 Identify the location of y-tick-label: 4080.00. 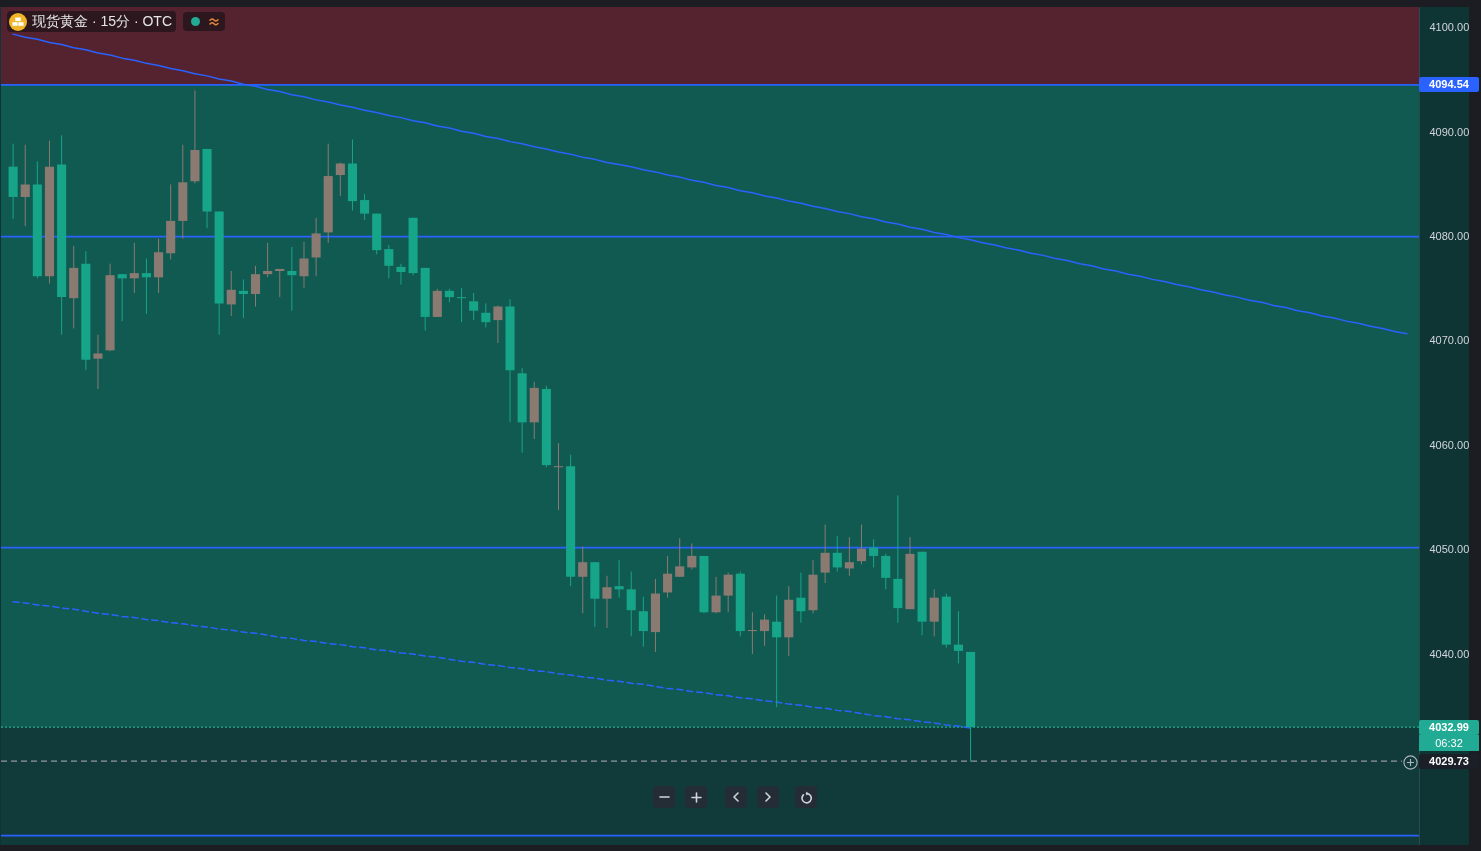
(1449, 236).